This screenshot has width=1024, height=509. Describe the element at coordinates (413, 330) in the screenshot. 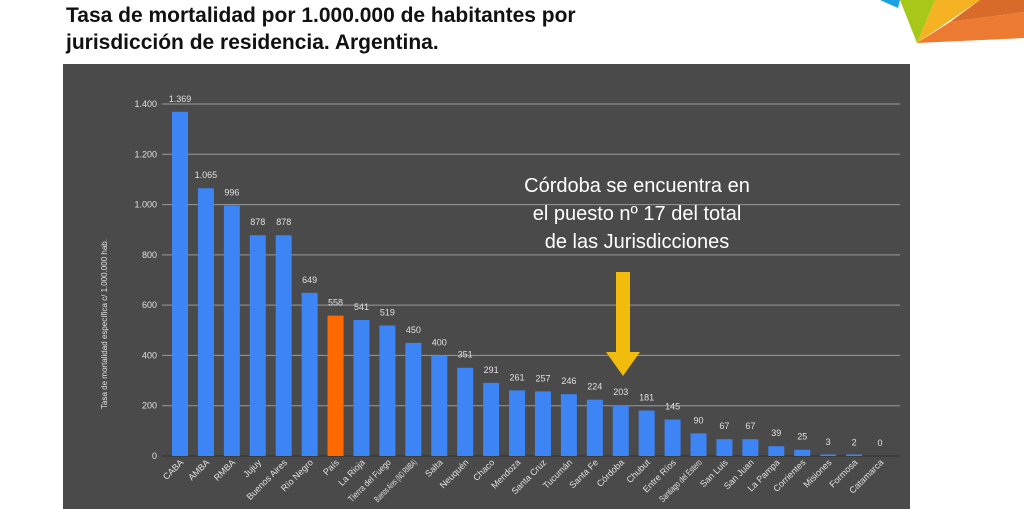

I see `bar-value-label: 450` at that location.